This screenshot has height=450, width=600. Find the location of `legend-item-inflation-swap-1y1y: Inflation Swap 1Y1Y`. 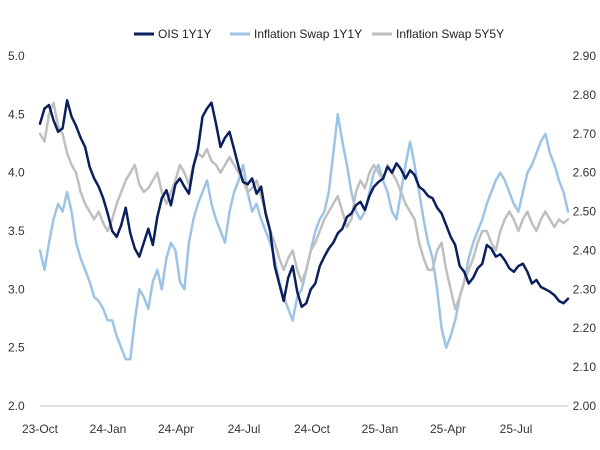

legend-item-inflation-swap-1y1y: Inflation Swap 1Y1Y is located at coordinates (296, 34).